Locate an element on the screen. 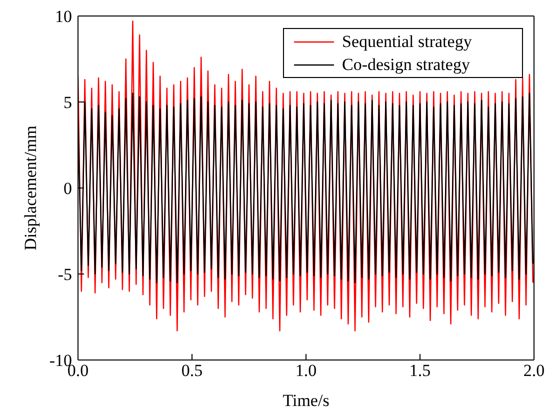 Image resolution: width=549 pixels, height=415 pixels. y-tick-label: 5 is located at coordinates (68, 102).